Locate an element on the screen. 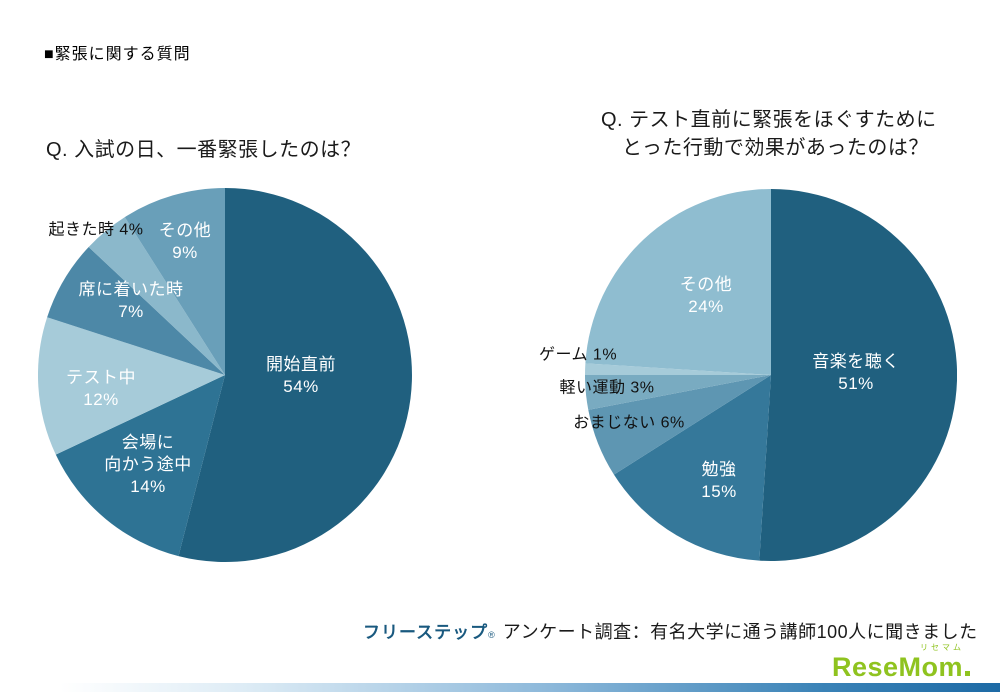 The image size is (1000, 692). right-chart-title-line2: とった行動で効果があったのは？ is located at coordinates (775, 148).